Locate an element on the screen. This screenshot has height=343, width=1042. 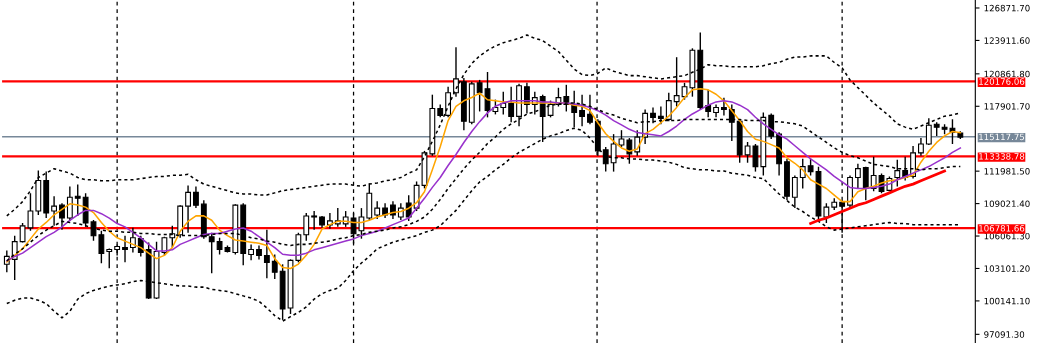
ref-line-label: 115117.75 is located at coordinates (1002, 137).